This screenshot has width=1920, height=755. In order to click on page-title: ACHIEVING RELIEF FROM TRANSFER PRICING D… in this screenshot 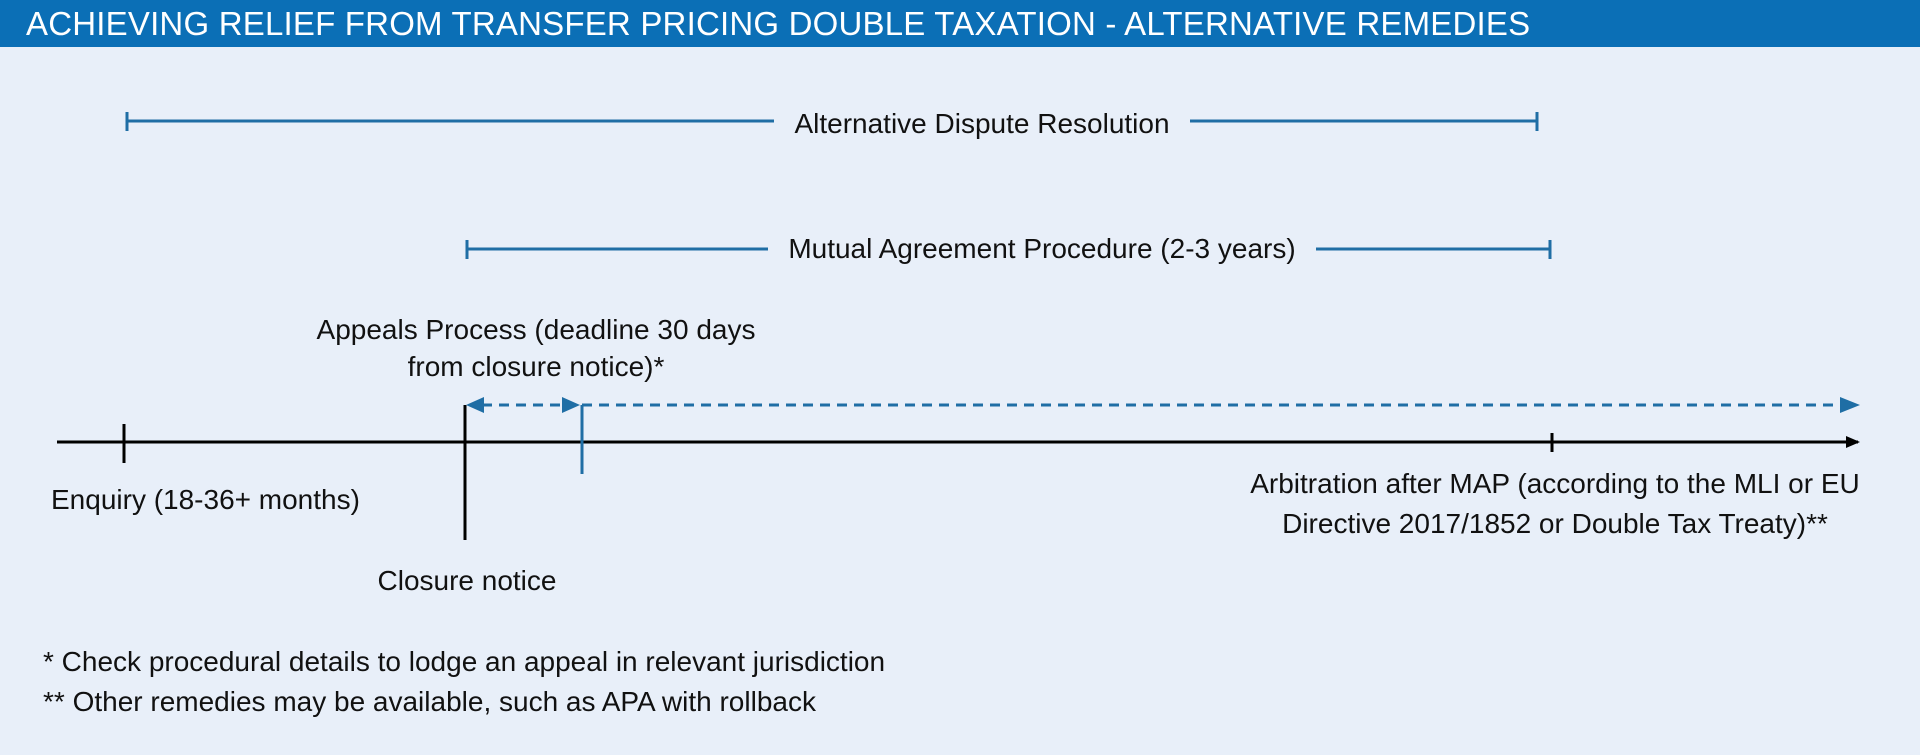, I will do `click(778, 23)`.